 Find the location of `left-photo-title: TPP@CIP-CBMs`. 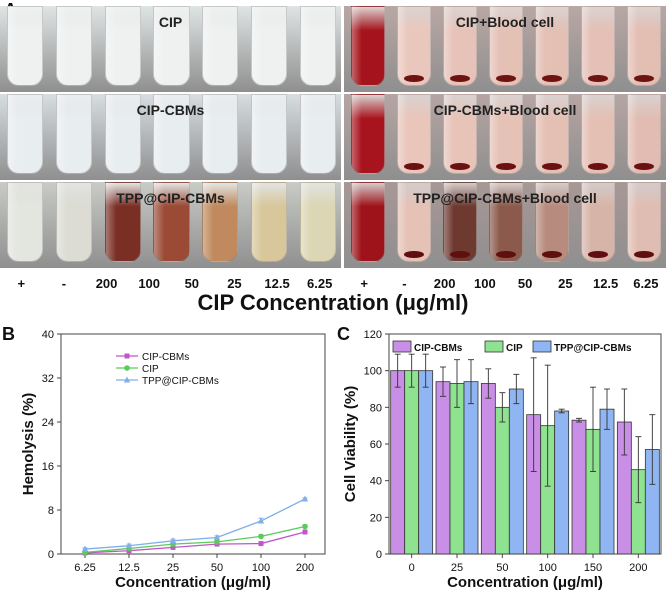

left-photo-title: TPP@CIP-CBMs is located at coordinates (170, 198).